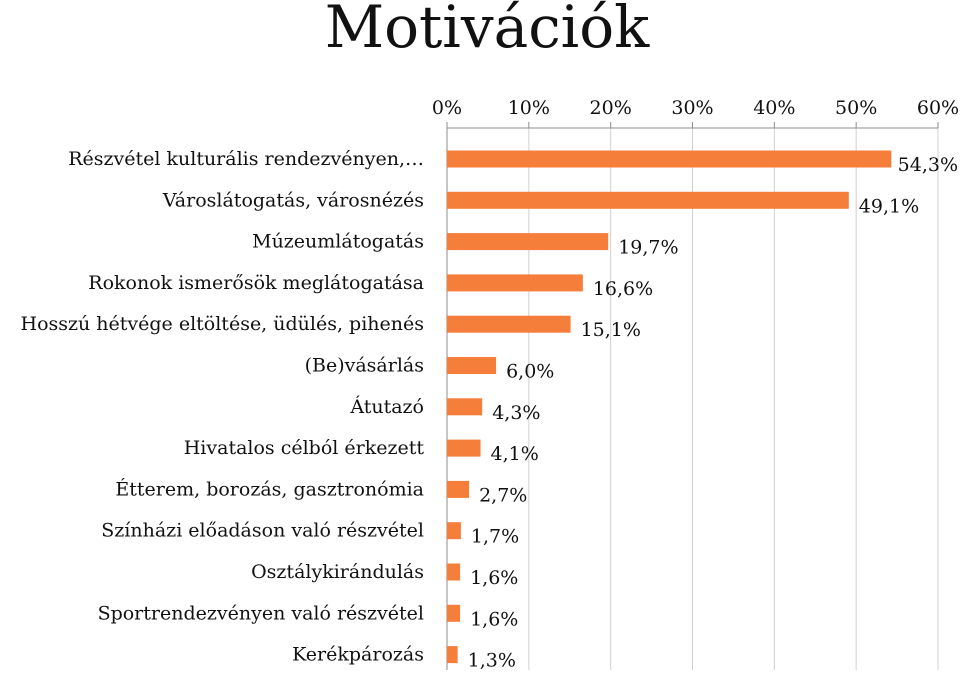 This screenshot has width=960, height=678. Describe the element at coordinates (516, 413) in the screenshot. I see `data-label: 4,3%` at that location.